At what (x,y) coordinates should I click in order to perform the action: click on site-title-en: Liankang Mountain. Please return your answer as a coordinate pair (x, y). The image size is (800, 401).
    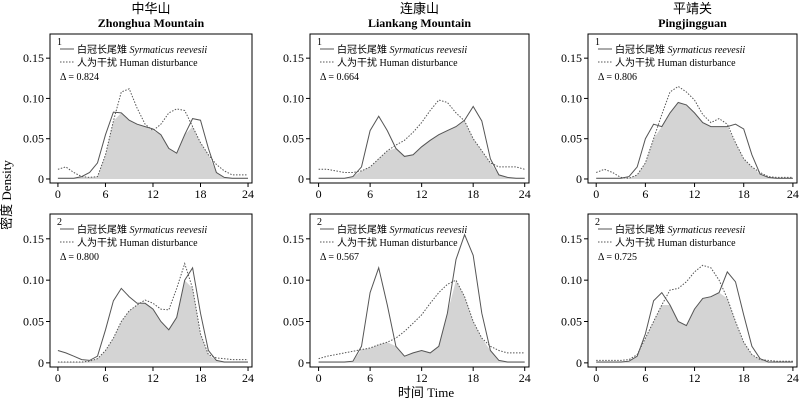
    Looking at the image, I should click on (419, 23).